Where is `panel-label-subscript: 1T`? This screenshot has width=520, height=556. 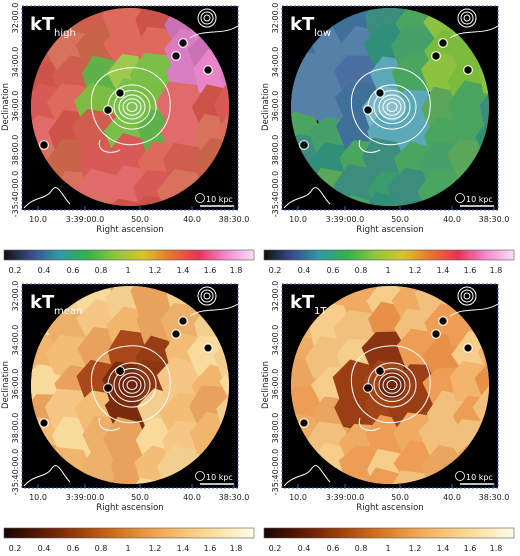 panel-label-subscript: 1T is located at coordinates (320, 311).